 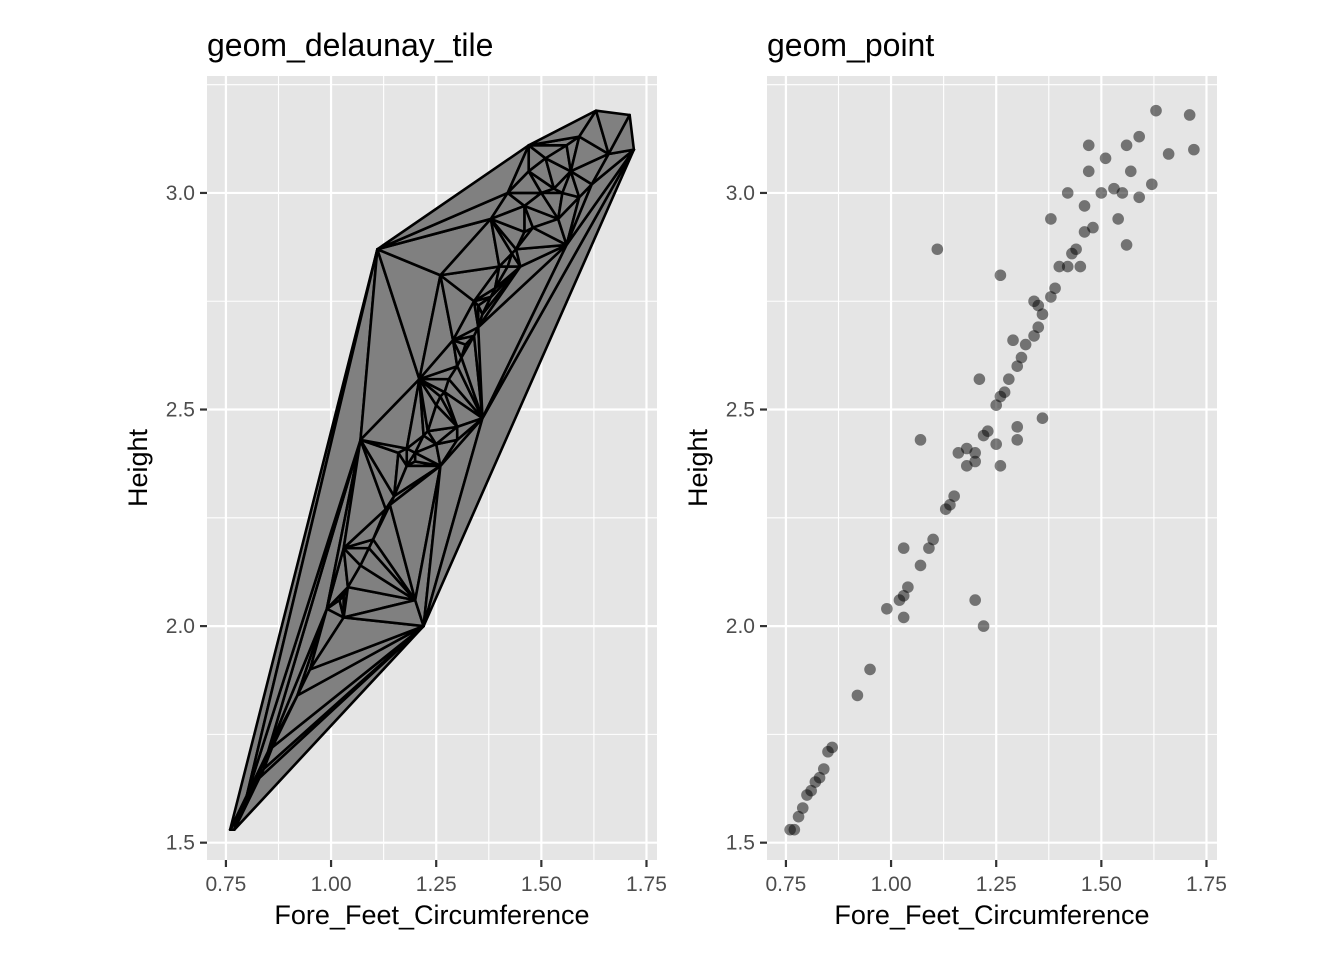 What do you see at coordinates (991, 915) in the screenshot?
I see `x-axis-label-scatter: Fore_Feet_Circumference` at bounding box center [991, 915].